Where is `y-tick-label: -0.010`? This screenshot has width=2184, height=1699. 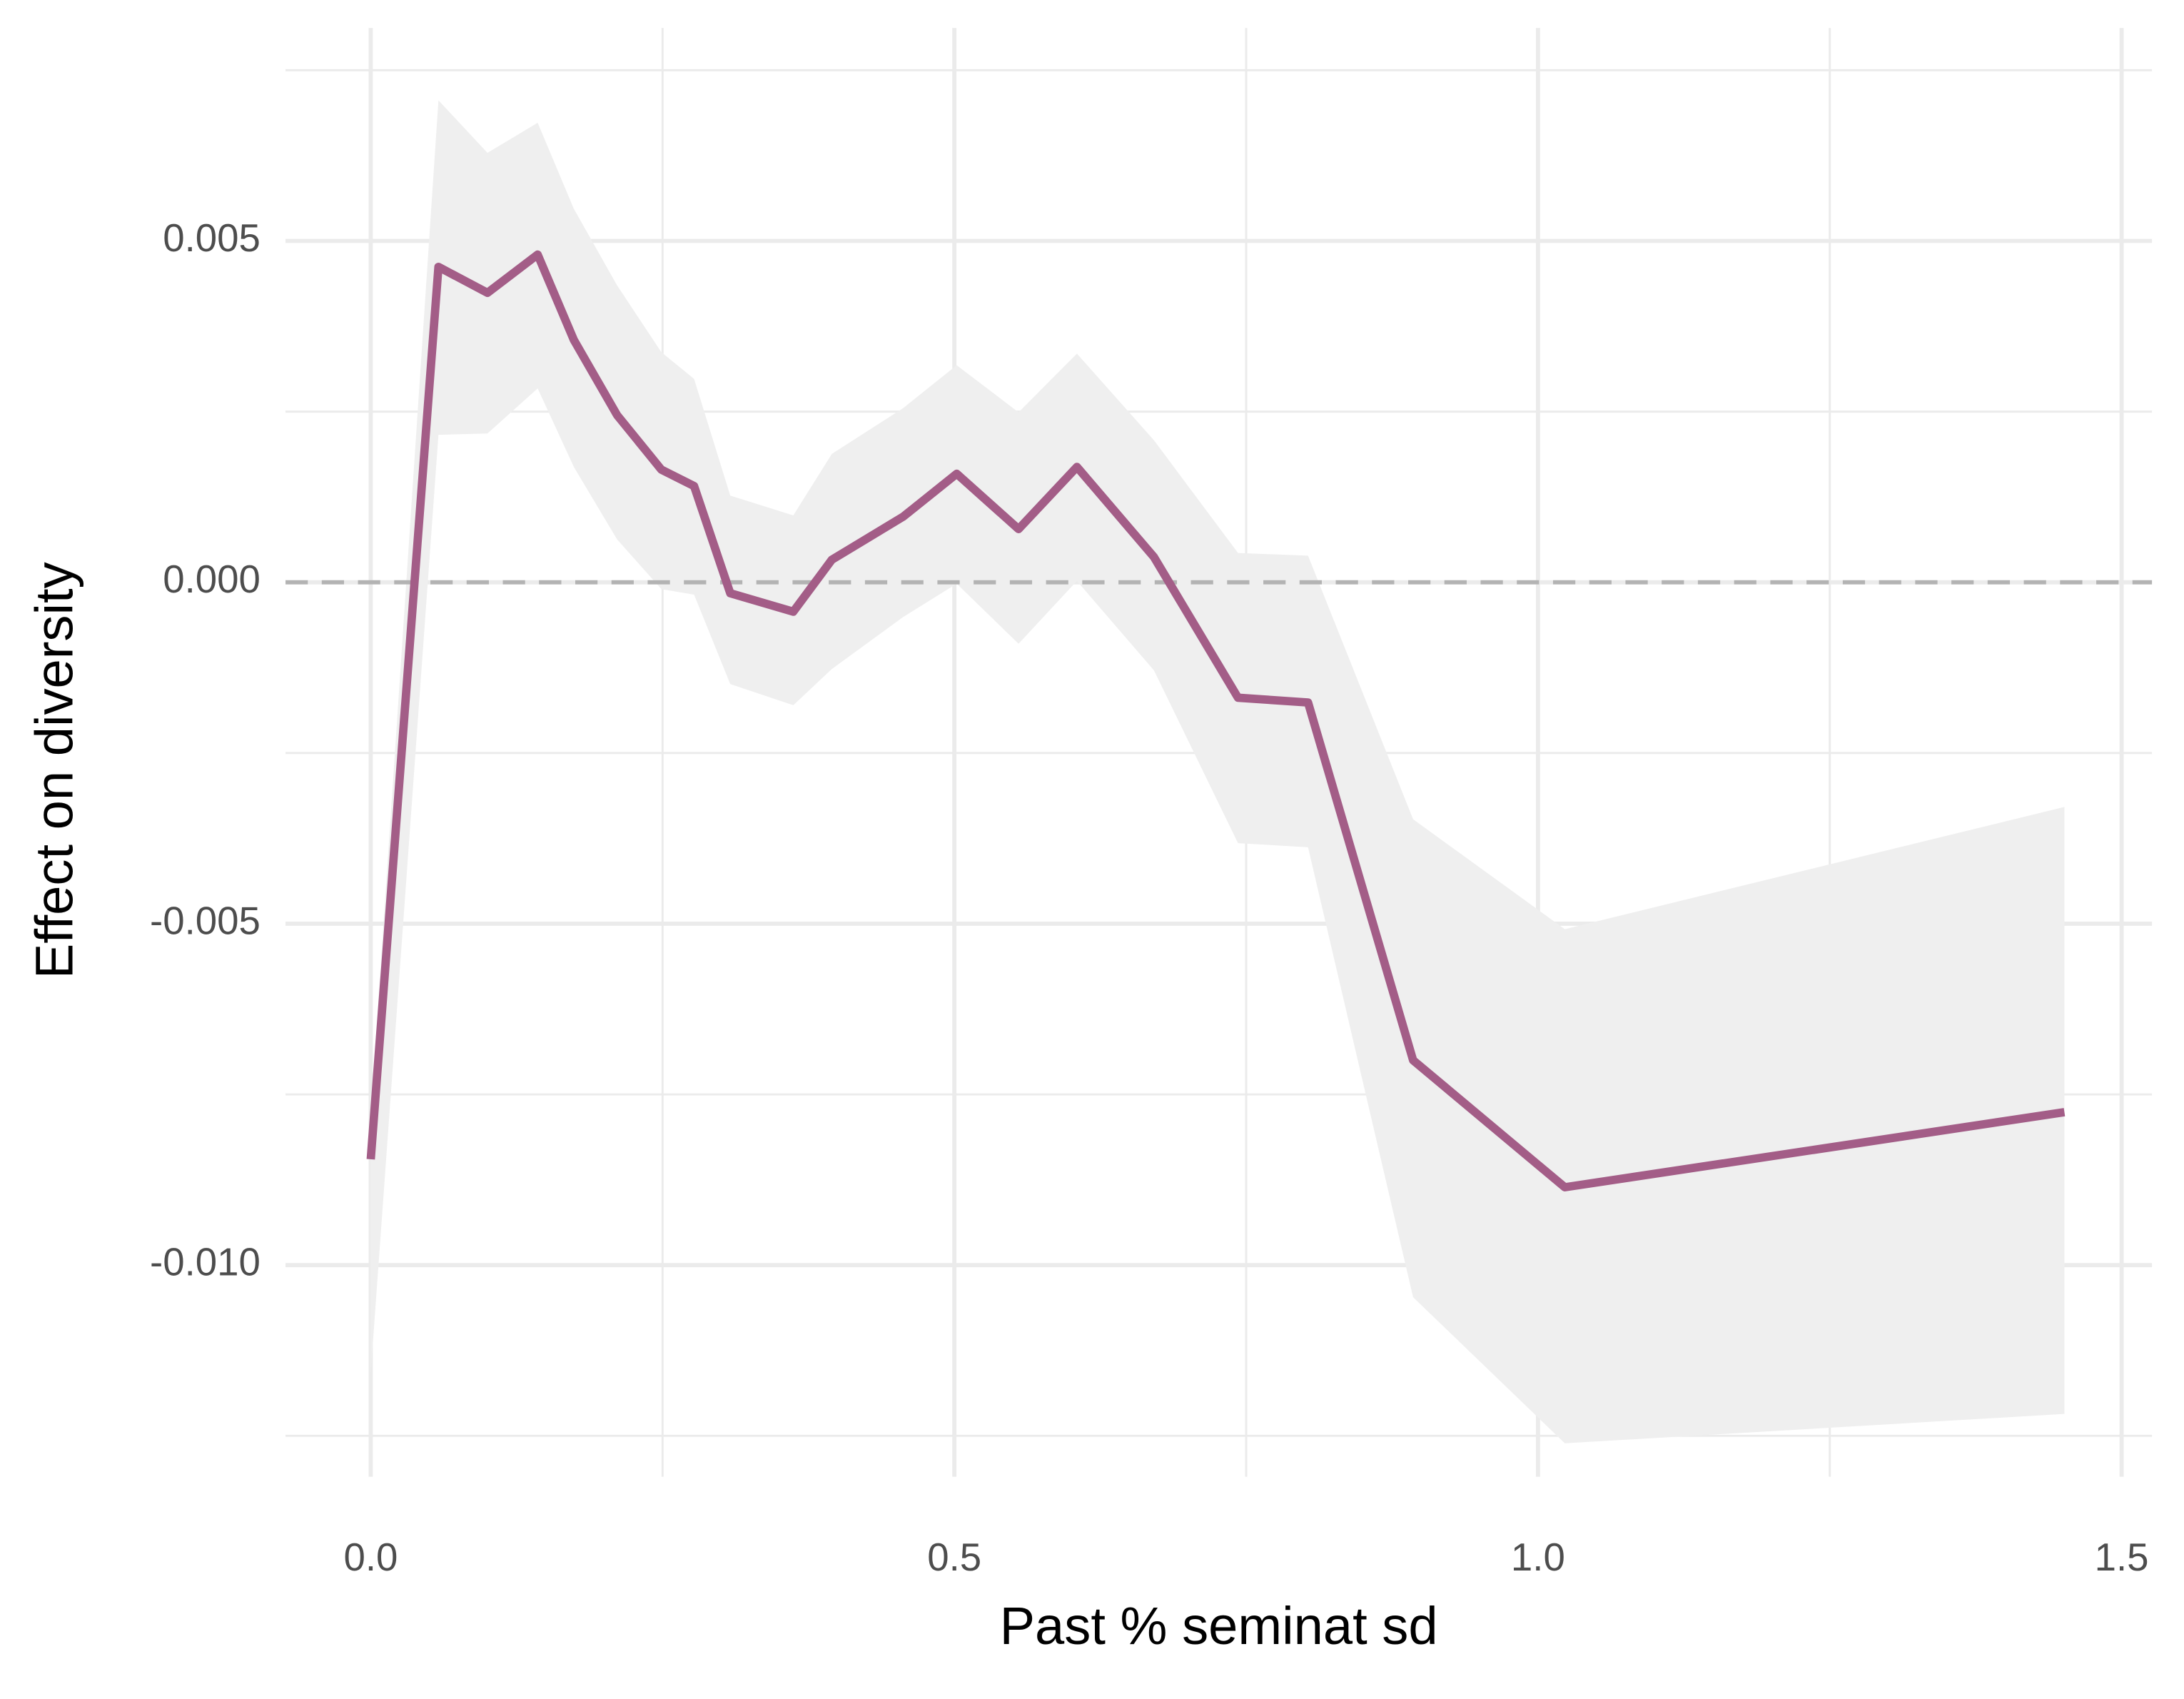 y-tick-label: -0.010 is located at coordinates (205, 1262).